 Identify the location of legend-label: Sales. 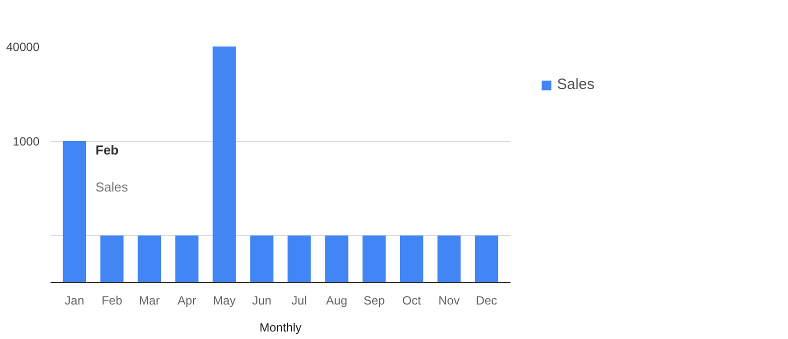
(576, 84).